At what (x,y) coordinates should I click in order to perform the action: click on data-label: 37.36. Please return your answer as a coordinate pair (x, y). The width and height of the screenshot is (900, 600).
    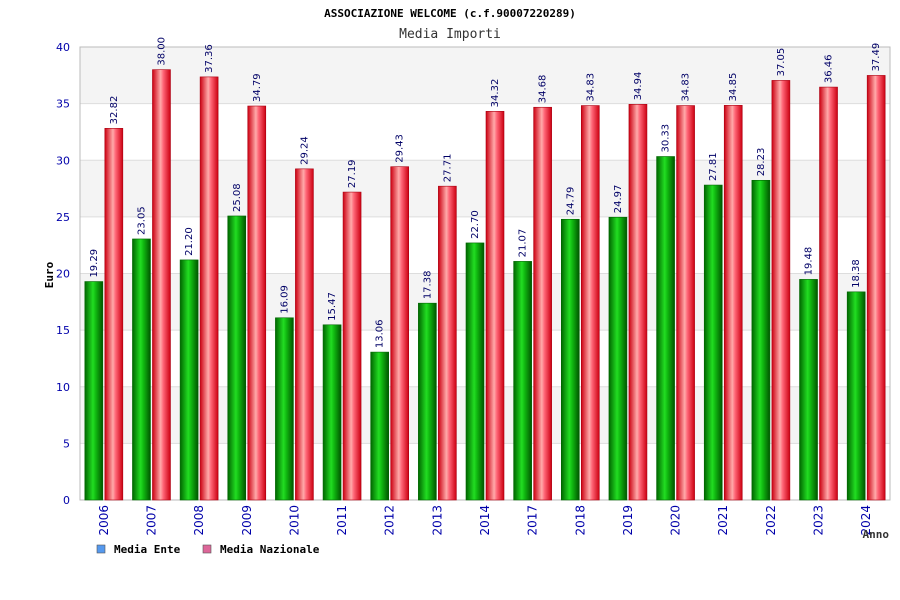
    Looking at the image, I should click on (209, 58).